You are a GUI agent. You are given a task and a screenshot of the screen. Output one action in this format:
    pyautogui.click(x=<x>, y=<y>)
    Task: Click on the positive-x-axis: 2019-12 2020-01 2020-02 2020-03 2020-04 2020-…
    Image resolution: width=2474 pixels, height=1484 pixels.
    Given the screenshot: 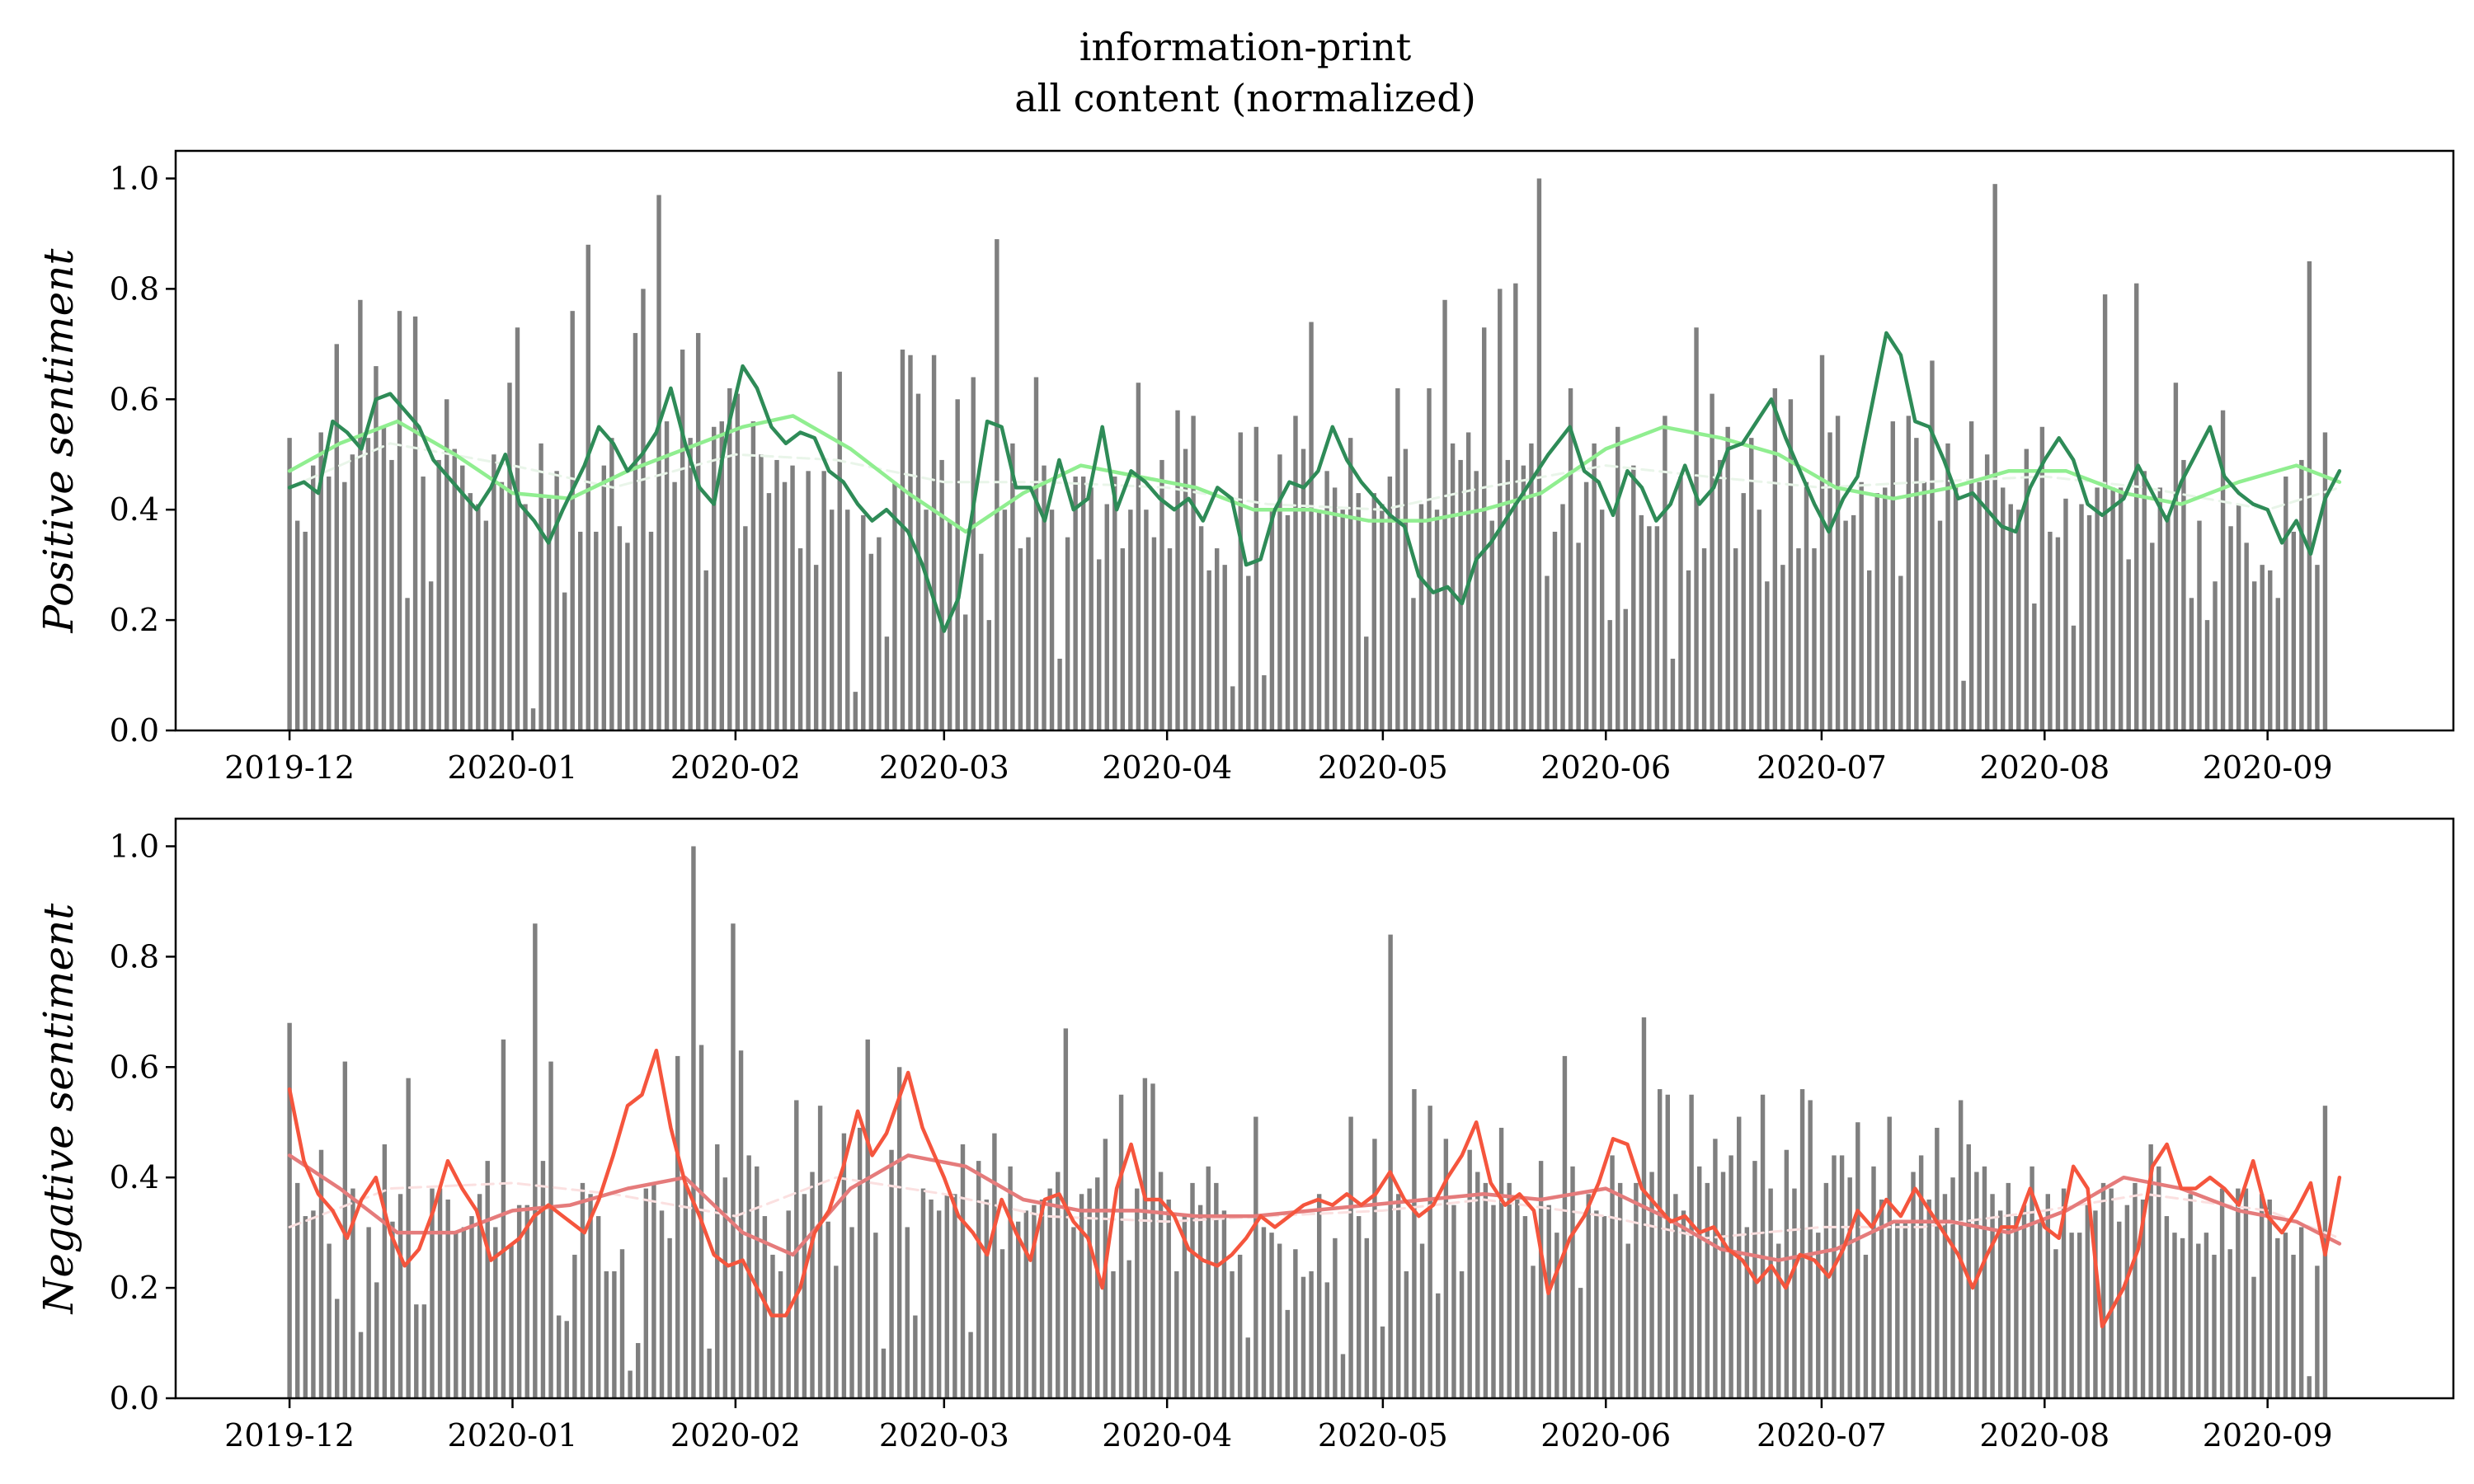 What is the action you would take?
    pyautogui.click(x=1278, y=758)
    